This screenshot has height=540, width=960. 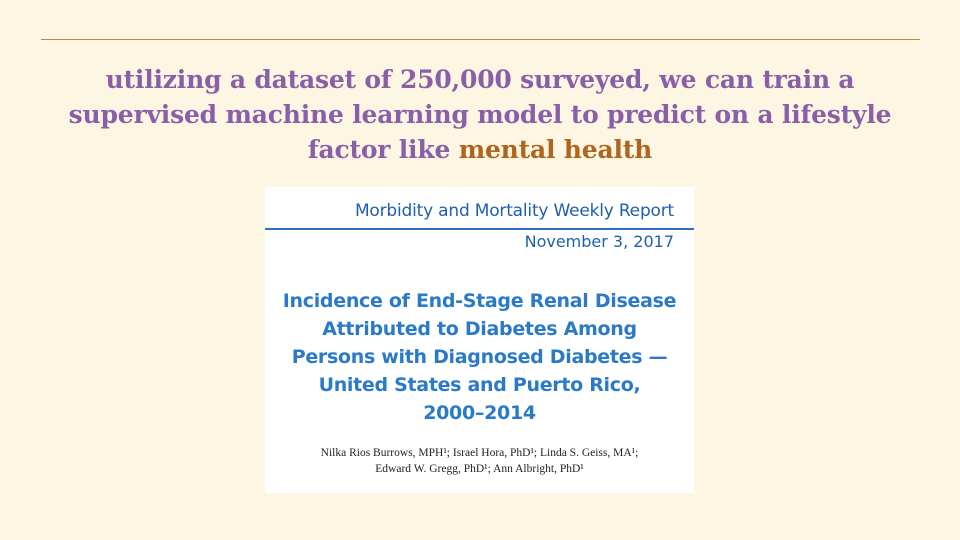 What do you see at coordinates (479, 413) in the screenshot?
I see `report-title-line: 2000–2014` at bounding box center [479, 413].